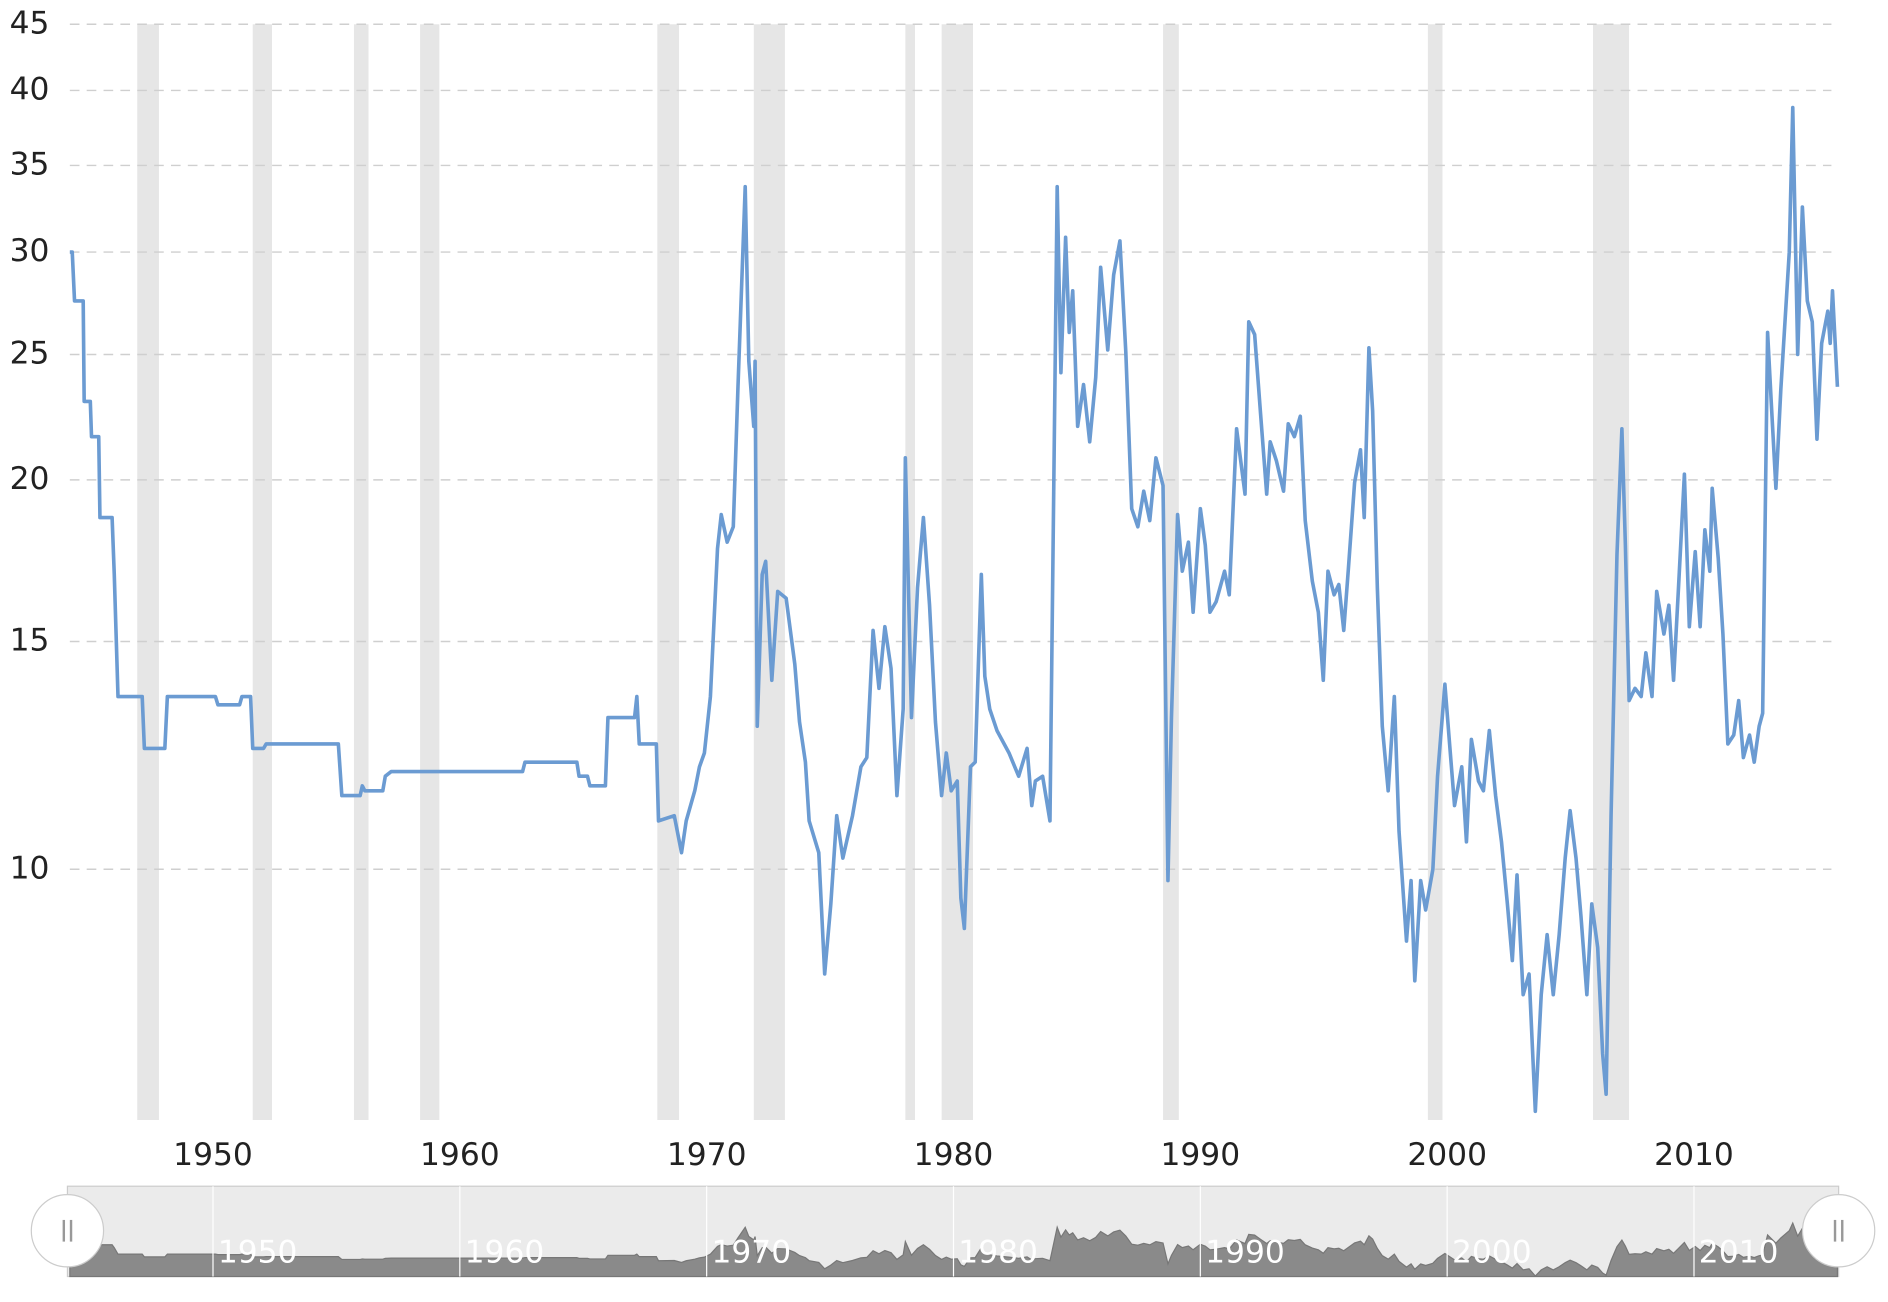  What do you see at coordinates (30, 868) in the screenshot?
I see `y-tick-label: 10` at bounding box center [30, 868].